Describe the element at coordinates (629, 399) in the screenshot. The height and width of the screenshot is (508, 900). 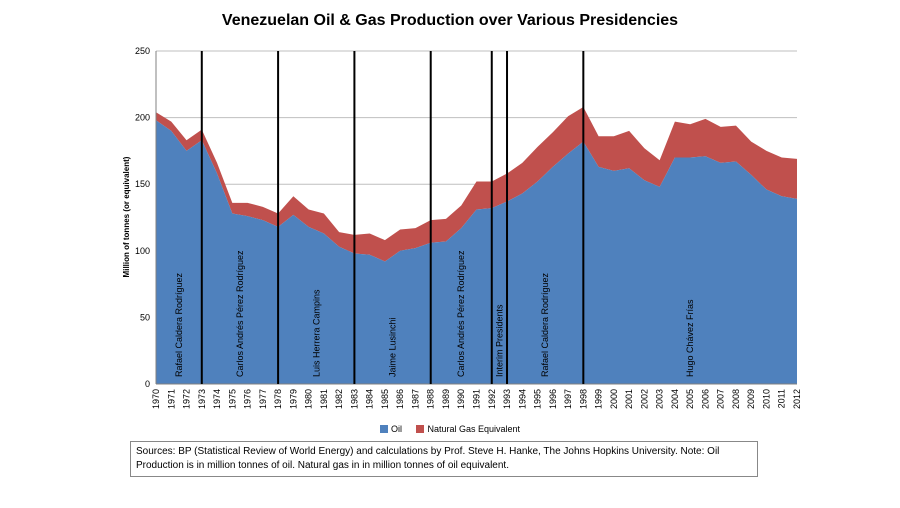
I see `x-tick-label: 2001` at that location.